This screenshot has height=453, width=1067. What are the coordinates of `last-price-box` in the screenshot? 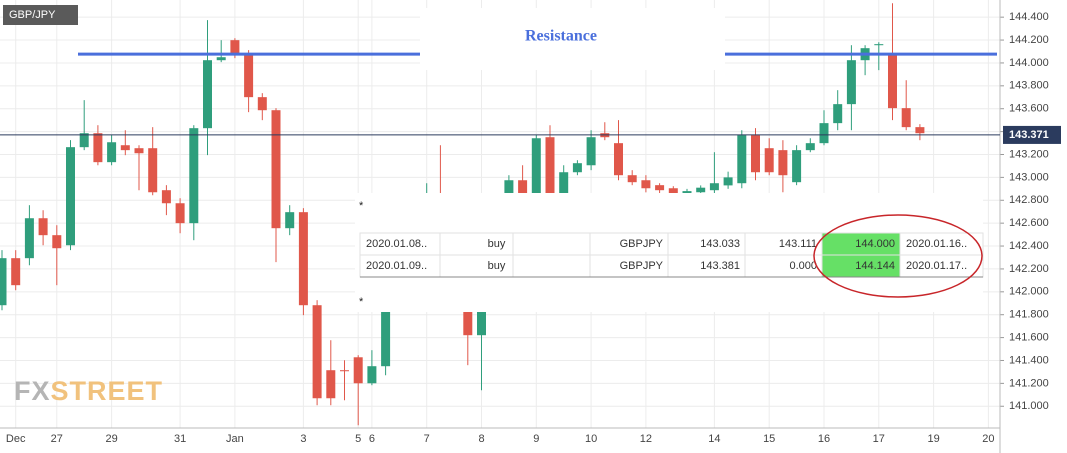 It's located at (1032, 134).